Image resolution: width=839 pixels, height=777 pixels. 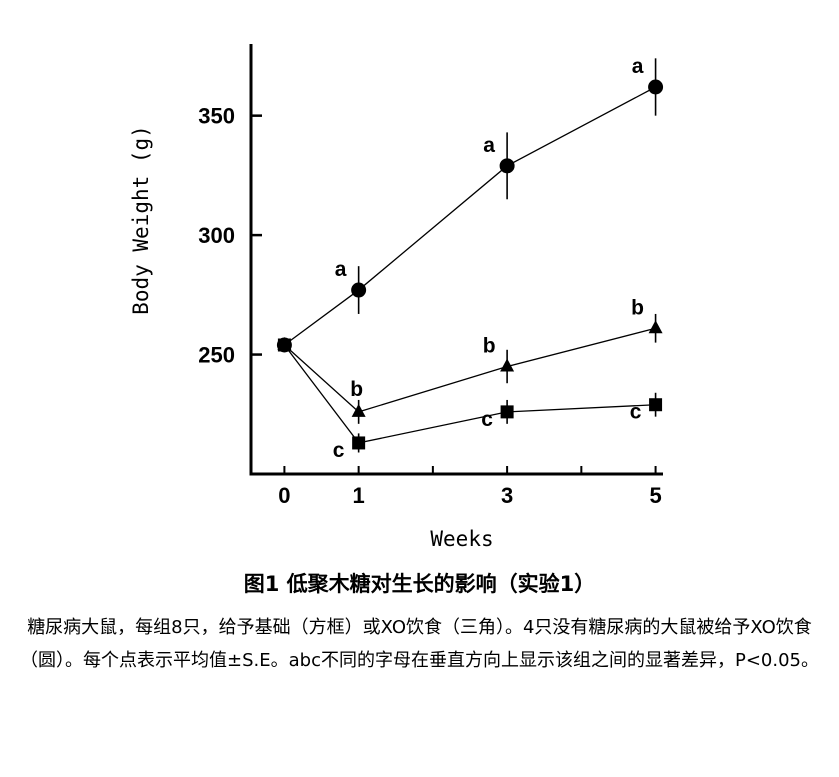 I want to click on sig-label-circle-1: a, so click(x=341, y=269).